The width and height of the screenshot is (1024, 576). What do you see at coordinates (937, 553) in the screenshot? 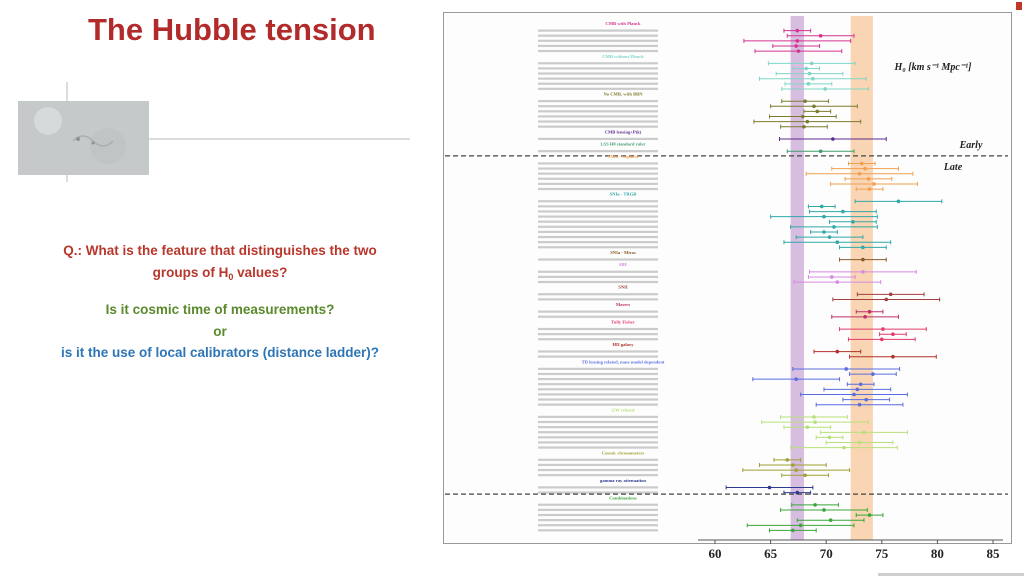
I see `x-tick-label: 80` at bounding box center [937, 553].